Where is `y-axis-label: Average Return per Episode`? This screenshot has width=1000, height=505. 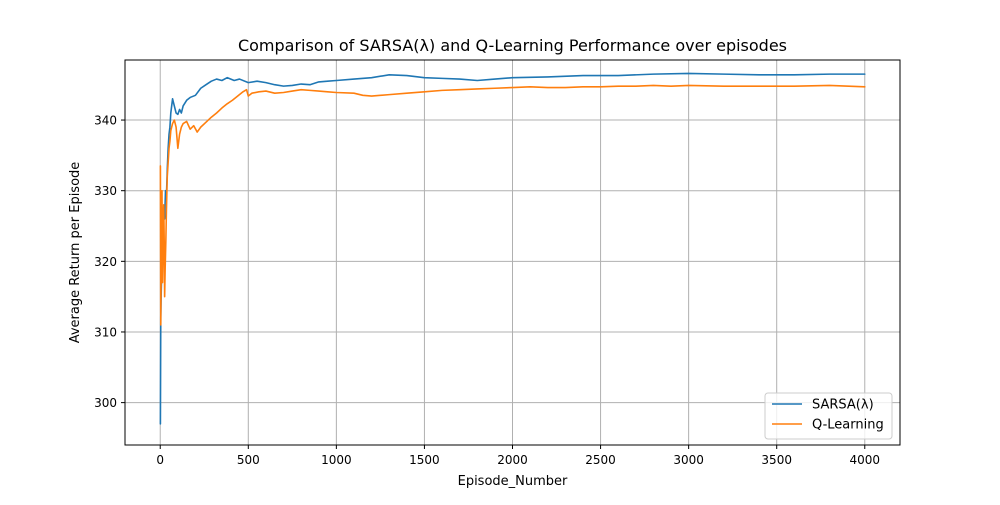 y-axis-label: Average Return per Episode is located at coordinates (75, 253).